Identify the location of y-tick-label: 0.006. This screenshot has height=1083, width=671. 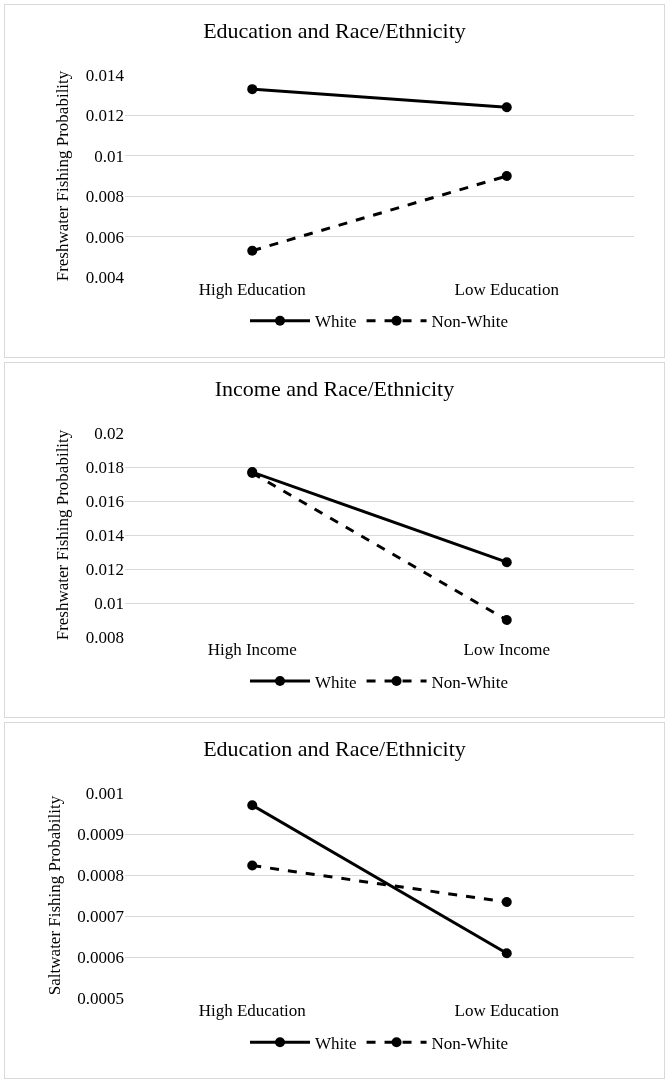
(104, 237).